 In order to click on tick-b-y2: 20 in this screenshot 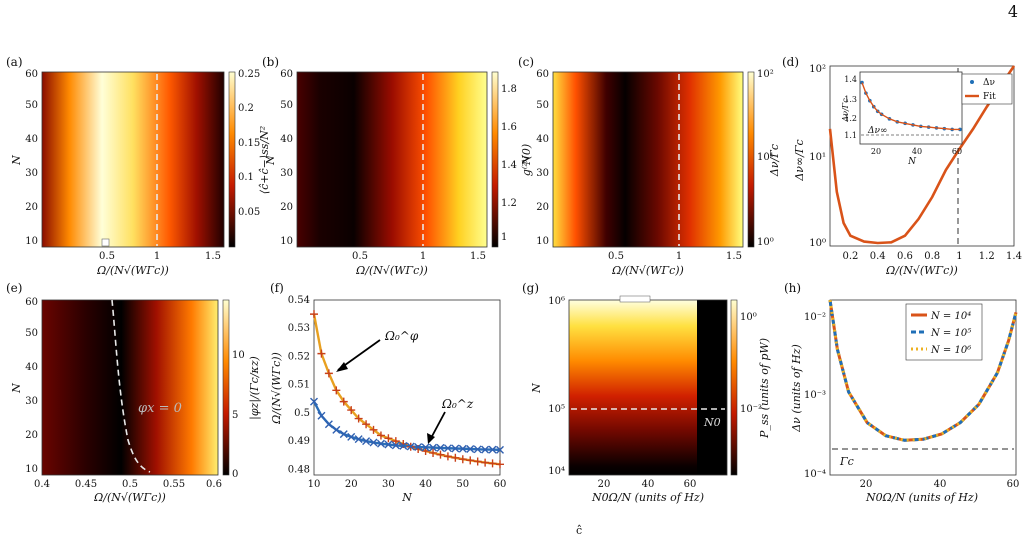, I will do `click(286, 207)`.